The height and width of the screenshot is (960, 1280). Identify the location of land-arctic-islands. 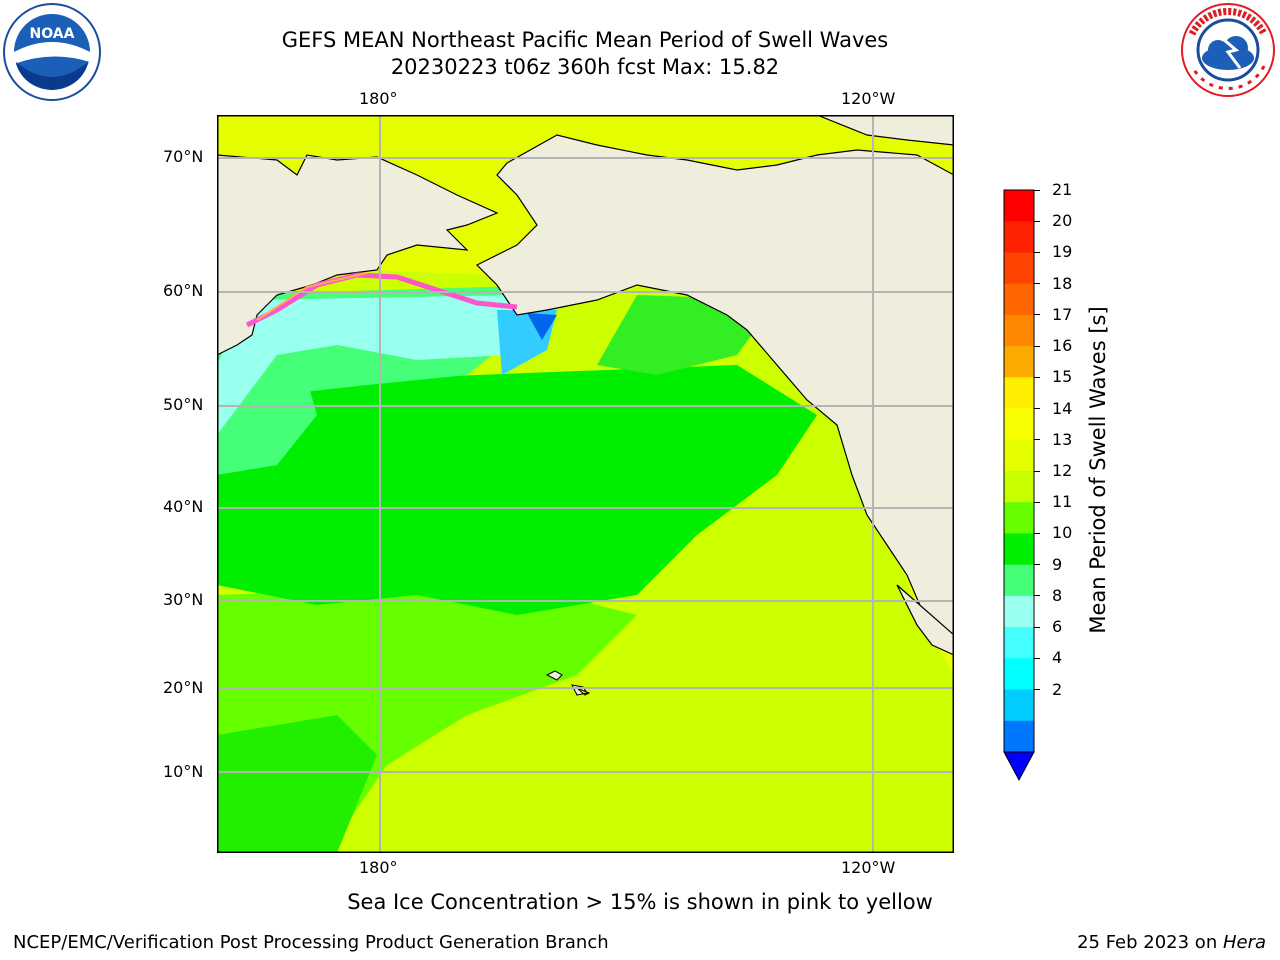
(885, 130).